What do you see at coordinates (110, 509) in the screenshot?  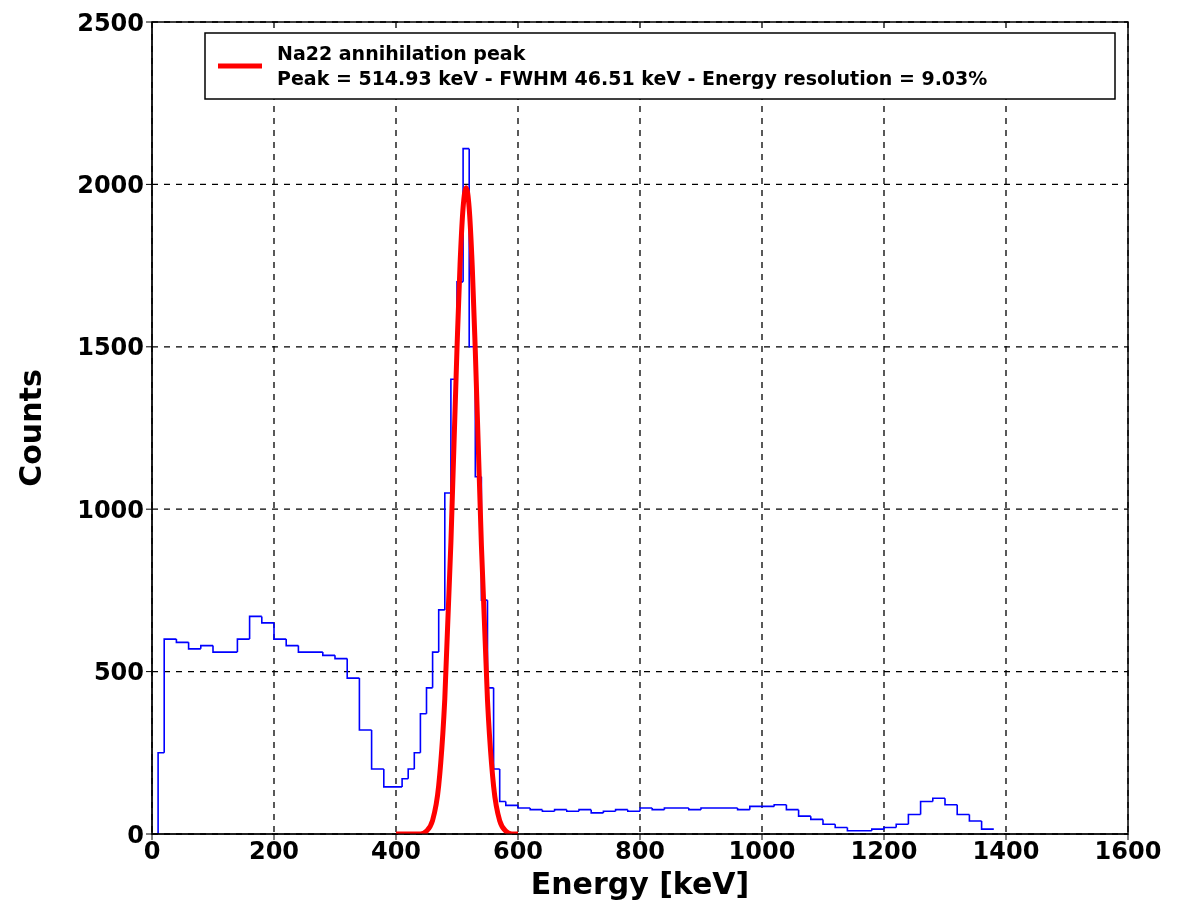 I see `y-tick-label: 1000` at bounding box center [110, 509].